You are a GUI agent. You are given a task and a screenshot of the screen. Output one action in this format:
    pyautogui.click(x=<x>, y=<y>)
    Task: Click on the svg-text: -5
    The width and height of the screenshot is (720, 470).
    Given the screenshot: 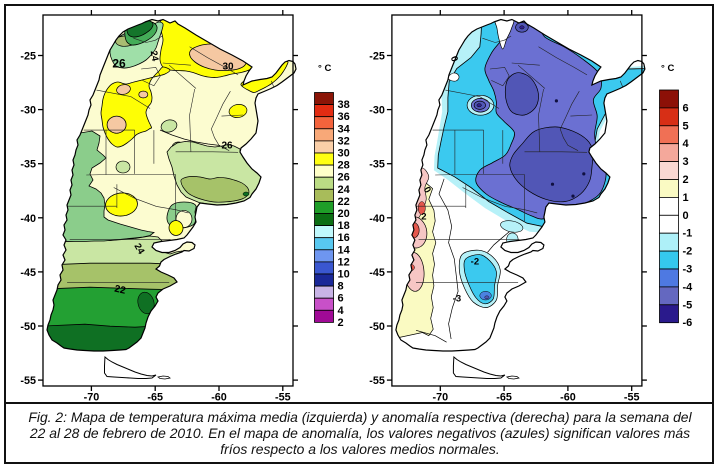 What is the action you would take?
    pyautogui.click(x=688, y=305)
    